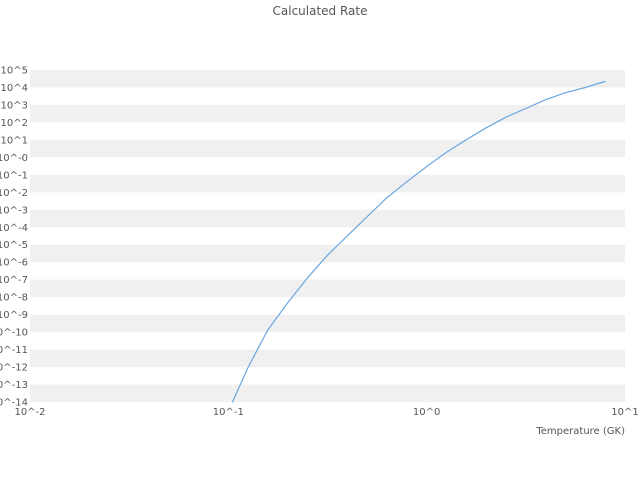  What do you see at coordinates (326, 412) in the screenshot?
I see `x-axis-labels: 10^-2 10^-1 10^0 10^1` at bounding box center [326, 412].